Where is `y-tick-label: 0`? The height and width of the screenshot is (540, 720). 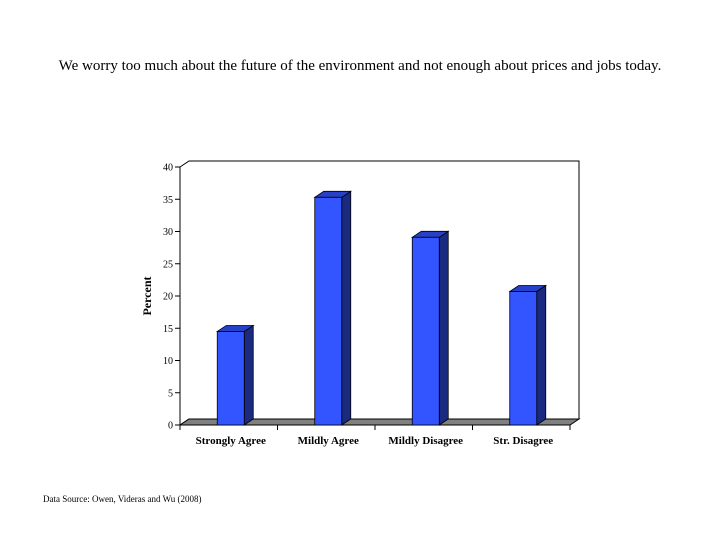
y-tick-label: 0 is located at coordinates (170, 426).